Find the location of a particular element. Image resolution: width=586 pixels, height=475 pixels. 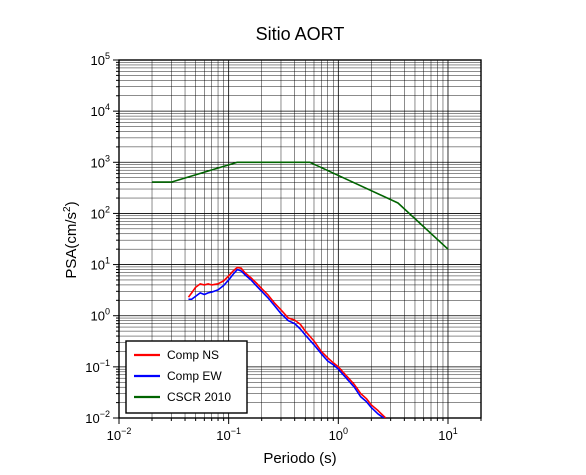

y-tick-label-exponent: −1 is located at coordinates (105, 363).